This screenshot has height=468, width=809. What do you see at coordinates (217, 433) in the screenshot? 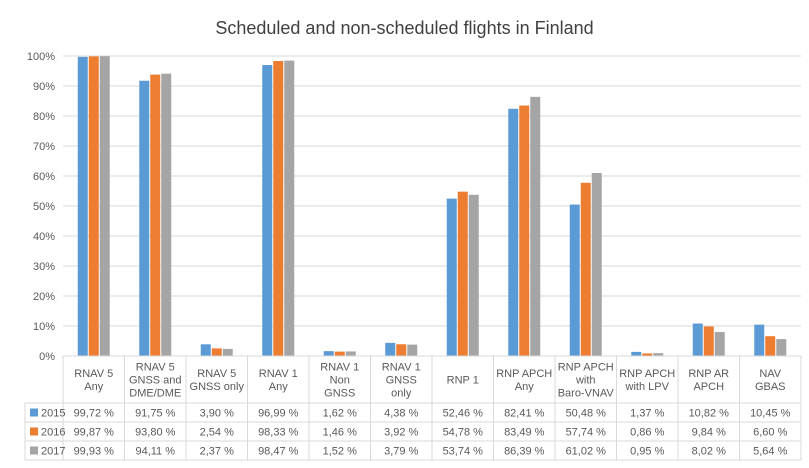
I see `data-label: 2,54 %` at bounding box center [217, 433].